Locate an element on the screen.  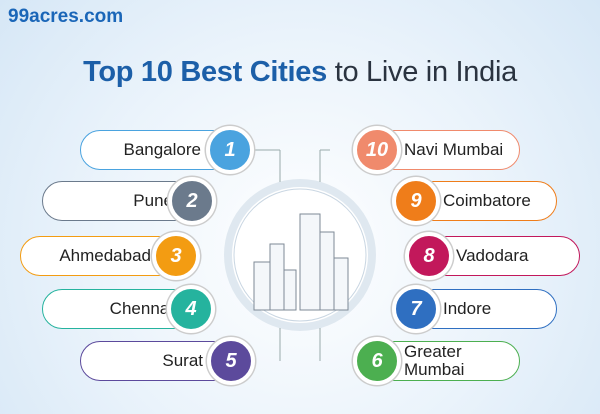
city-name: Vadodara is located at coordinates (492, 255).